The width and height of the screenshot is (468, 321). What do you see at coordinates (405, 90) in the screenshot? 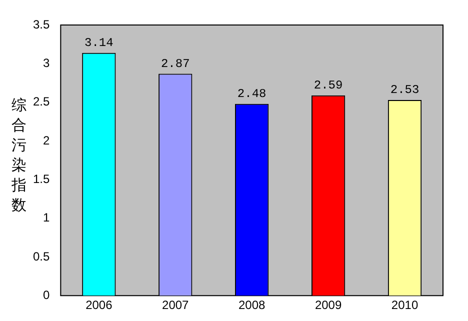
I see `data-label: 2.53` at bounding box center [405, 90].